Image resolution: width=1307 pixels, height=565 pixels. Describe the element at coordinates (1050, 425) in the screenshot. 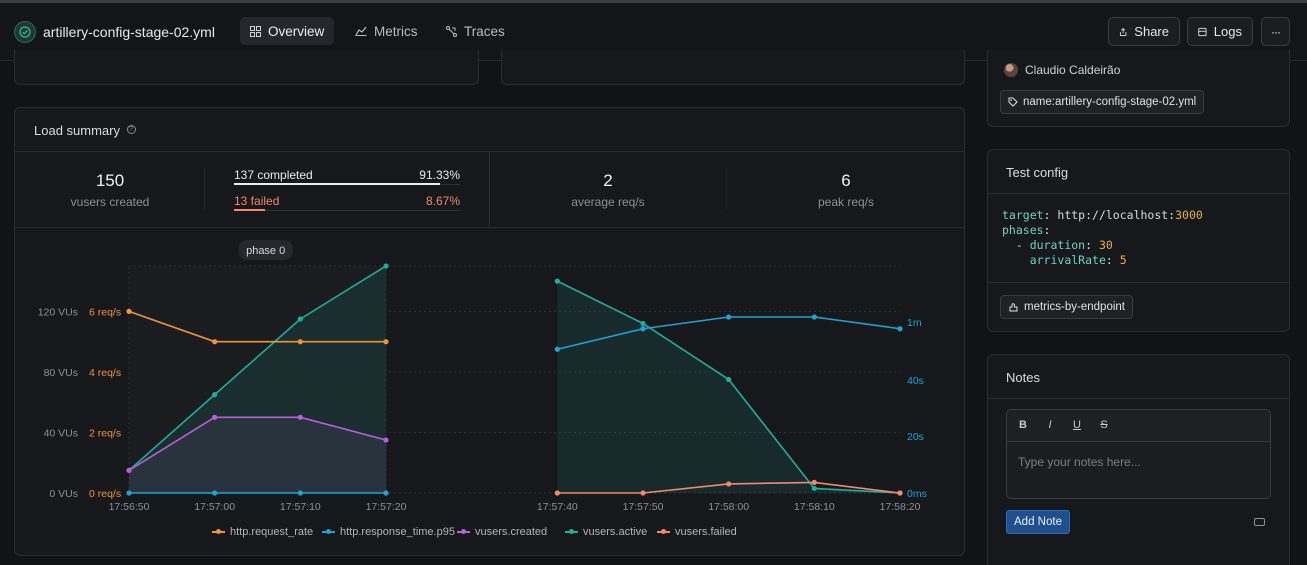

I see `italic-button: I` at that location.